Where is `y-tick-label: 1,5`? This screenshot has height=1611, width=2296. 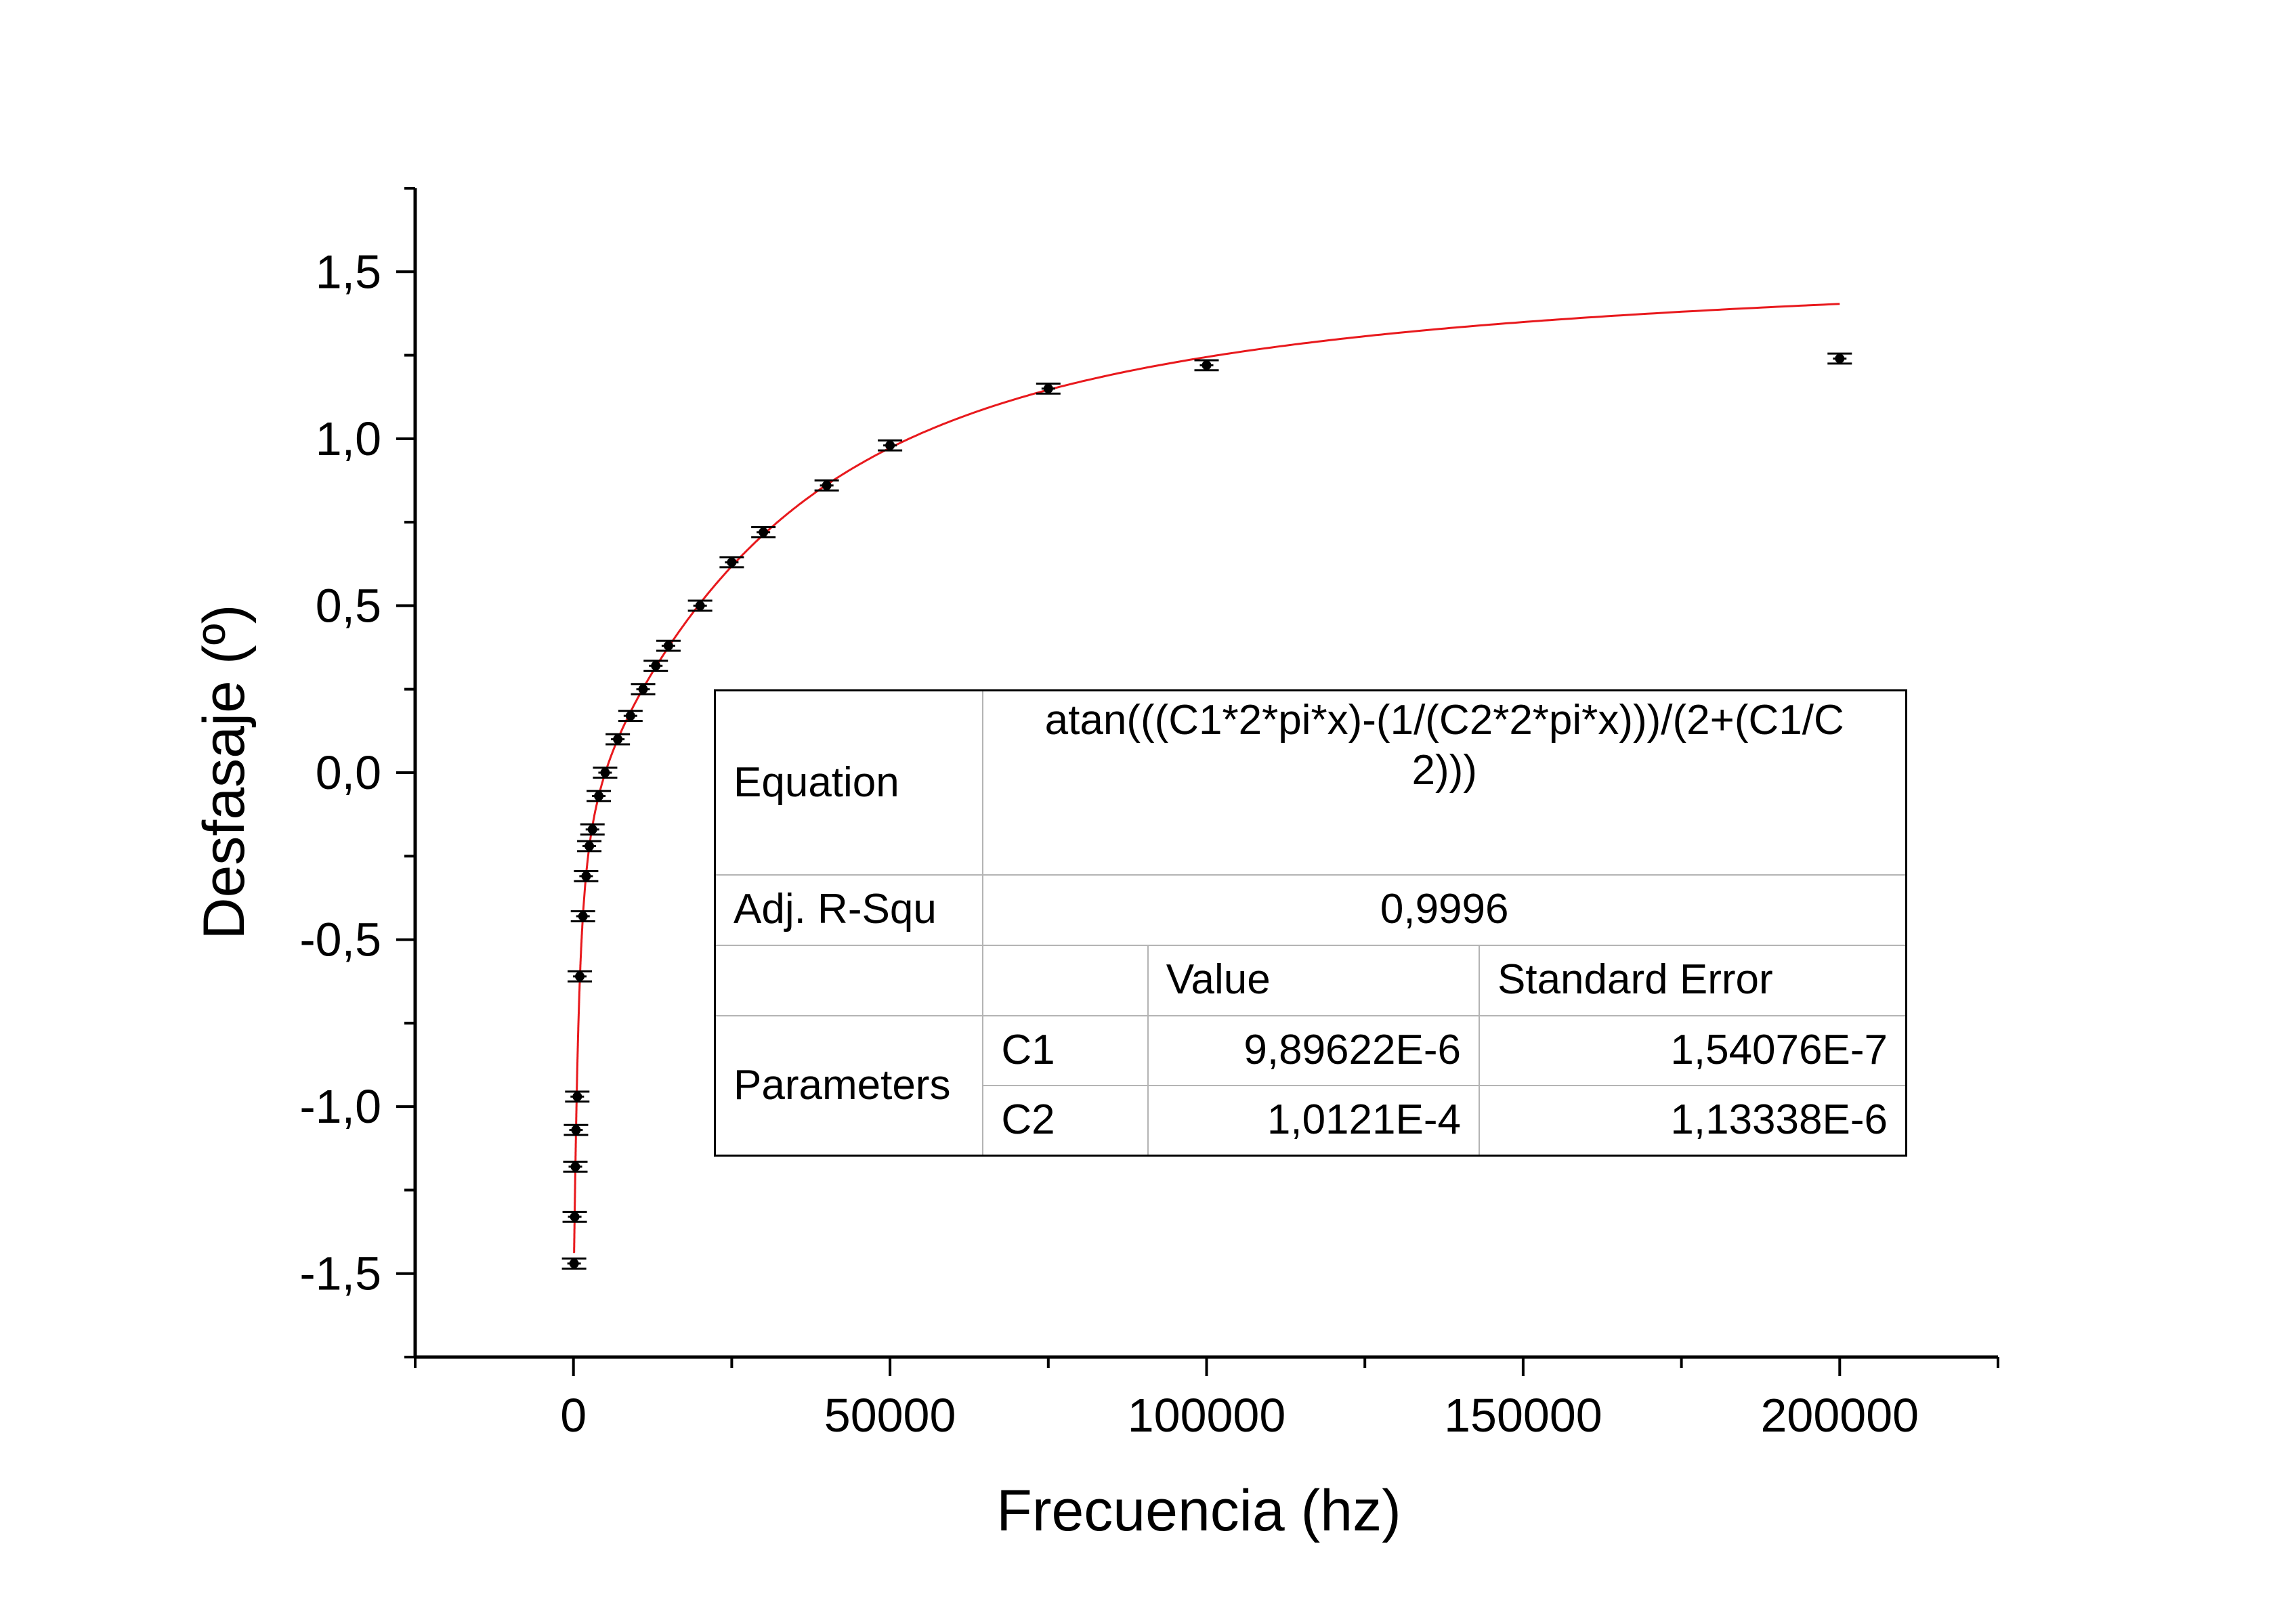
y-tick-label: 1,5 is located at coordinates (349, 271).